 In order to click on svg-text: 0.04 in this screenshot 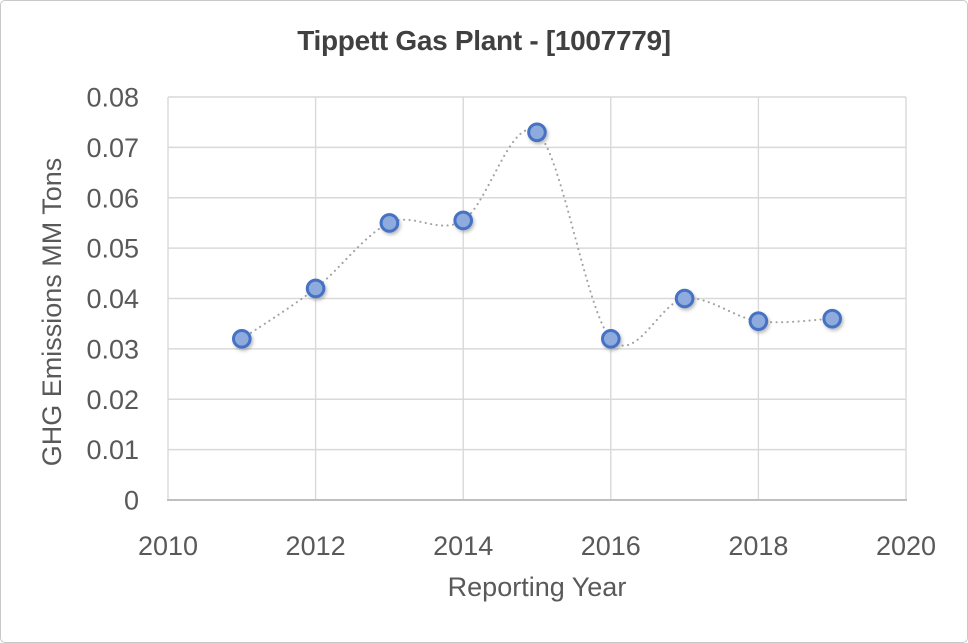, I will do `click(112, 299)`.